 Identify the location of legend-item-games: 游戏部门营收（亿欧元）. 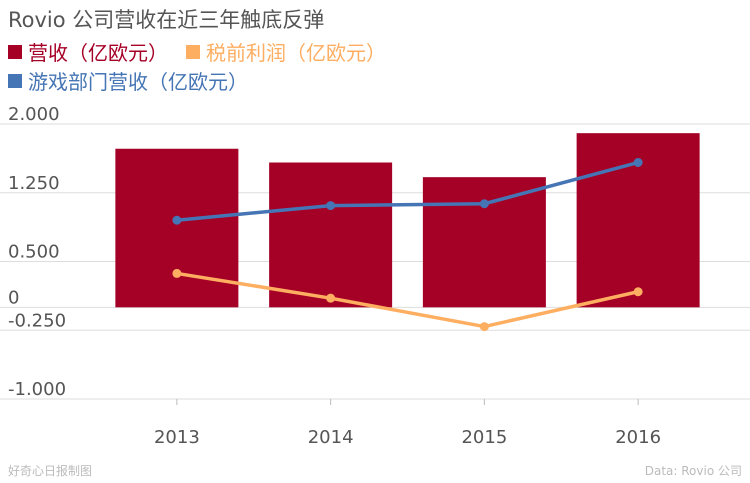
(128, 80).